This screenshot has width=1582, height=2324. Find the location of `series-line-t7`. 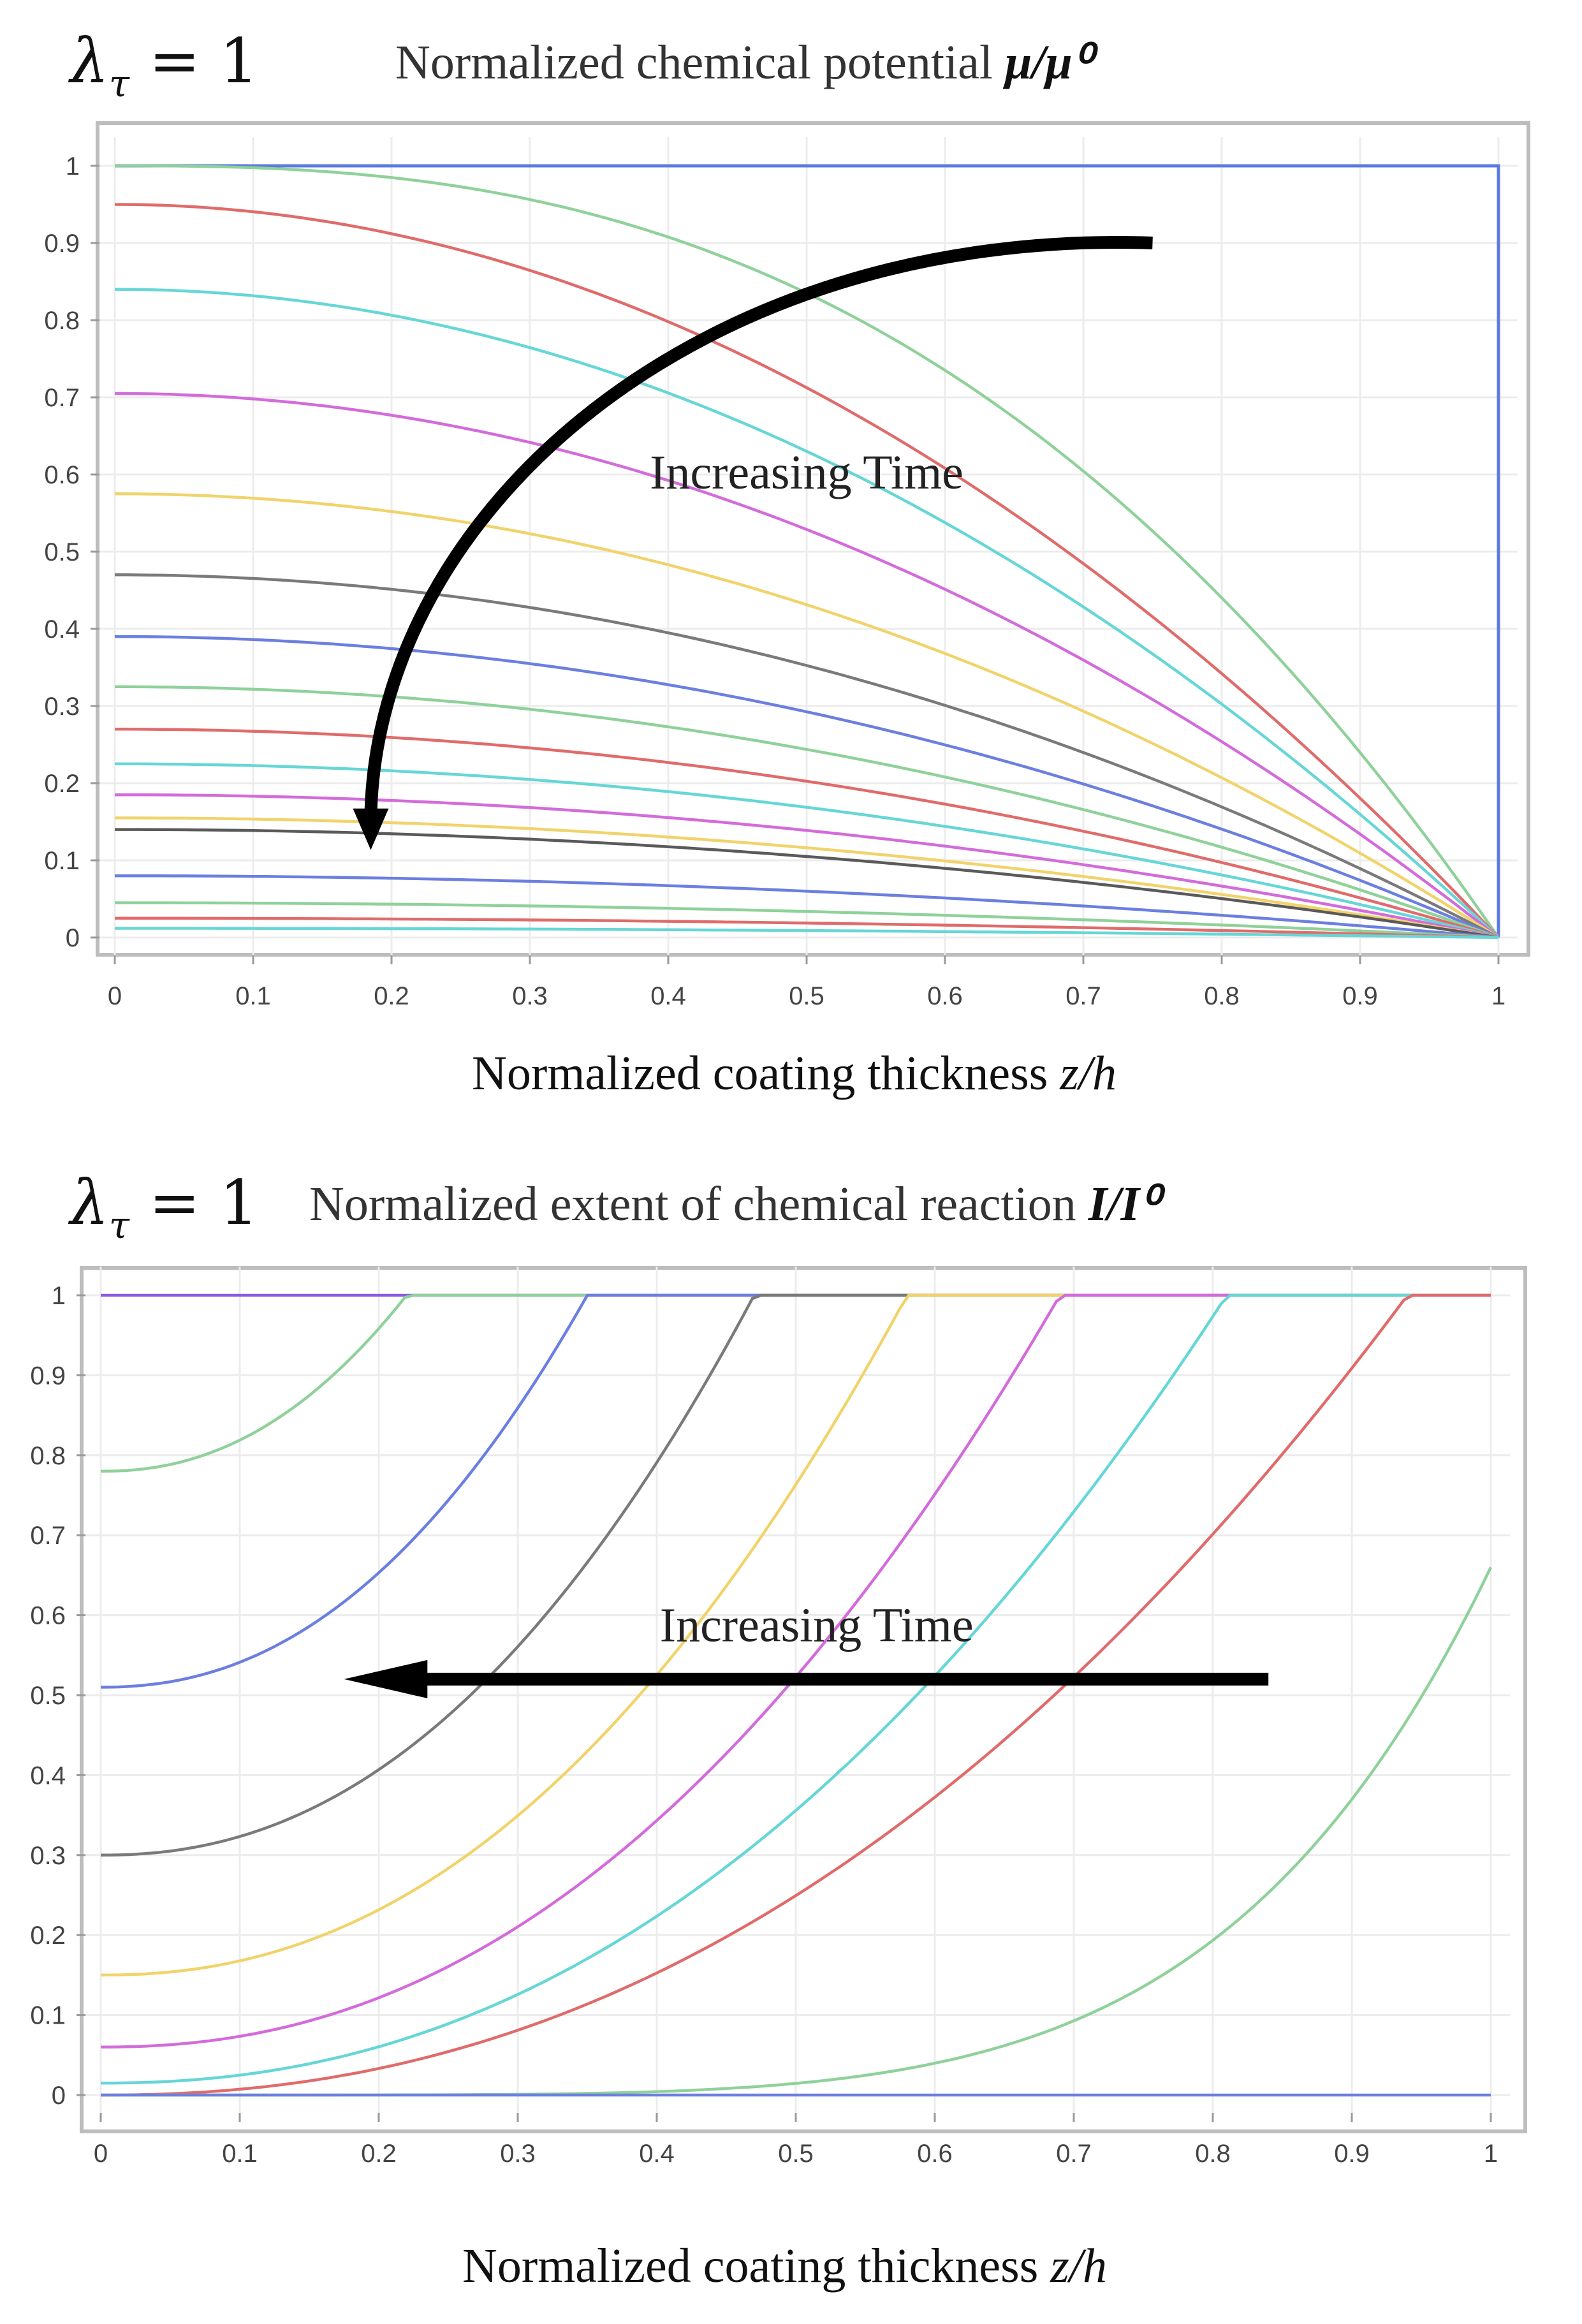

series-line-t7 is located at coordinates (807, 787).